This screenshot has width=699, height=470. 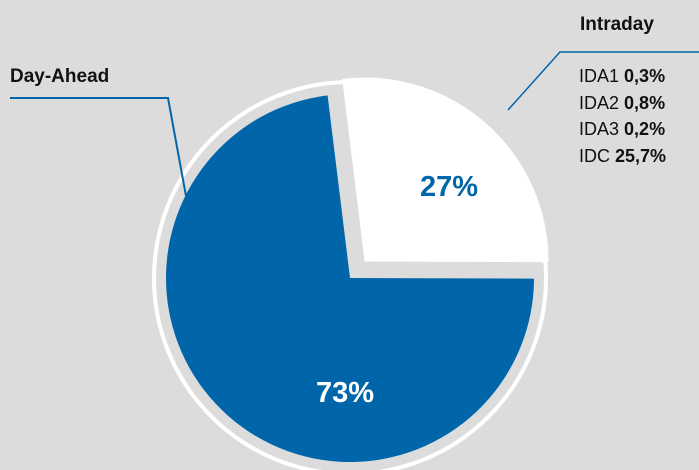 What do you see at coordinates (644, 103) in the screenshot?
I see `breakdown-value: 0,8%` at bounding box center [644, 103].